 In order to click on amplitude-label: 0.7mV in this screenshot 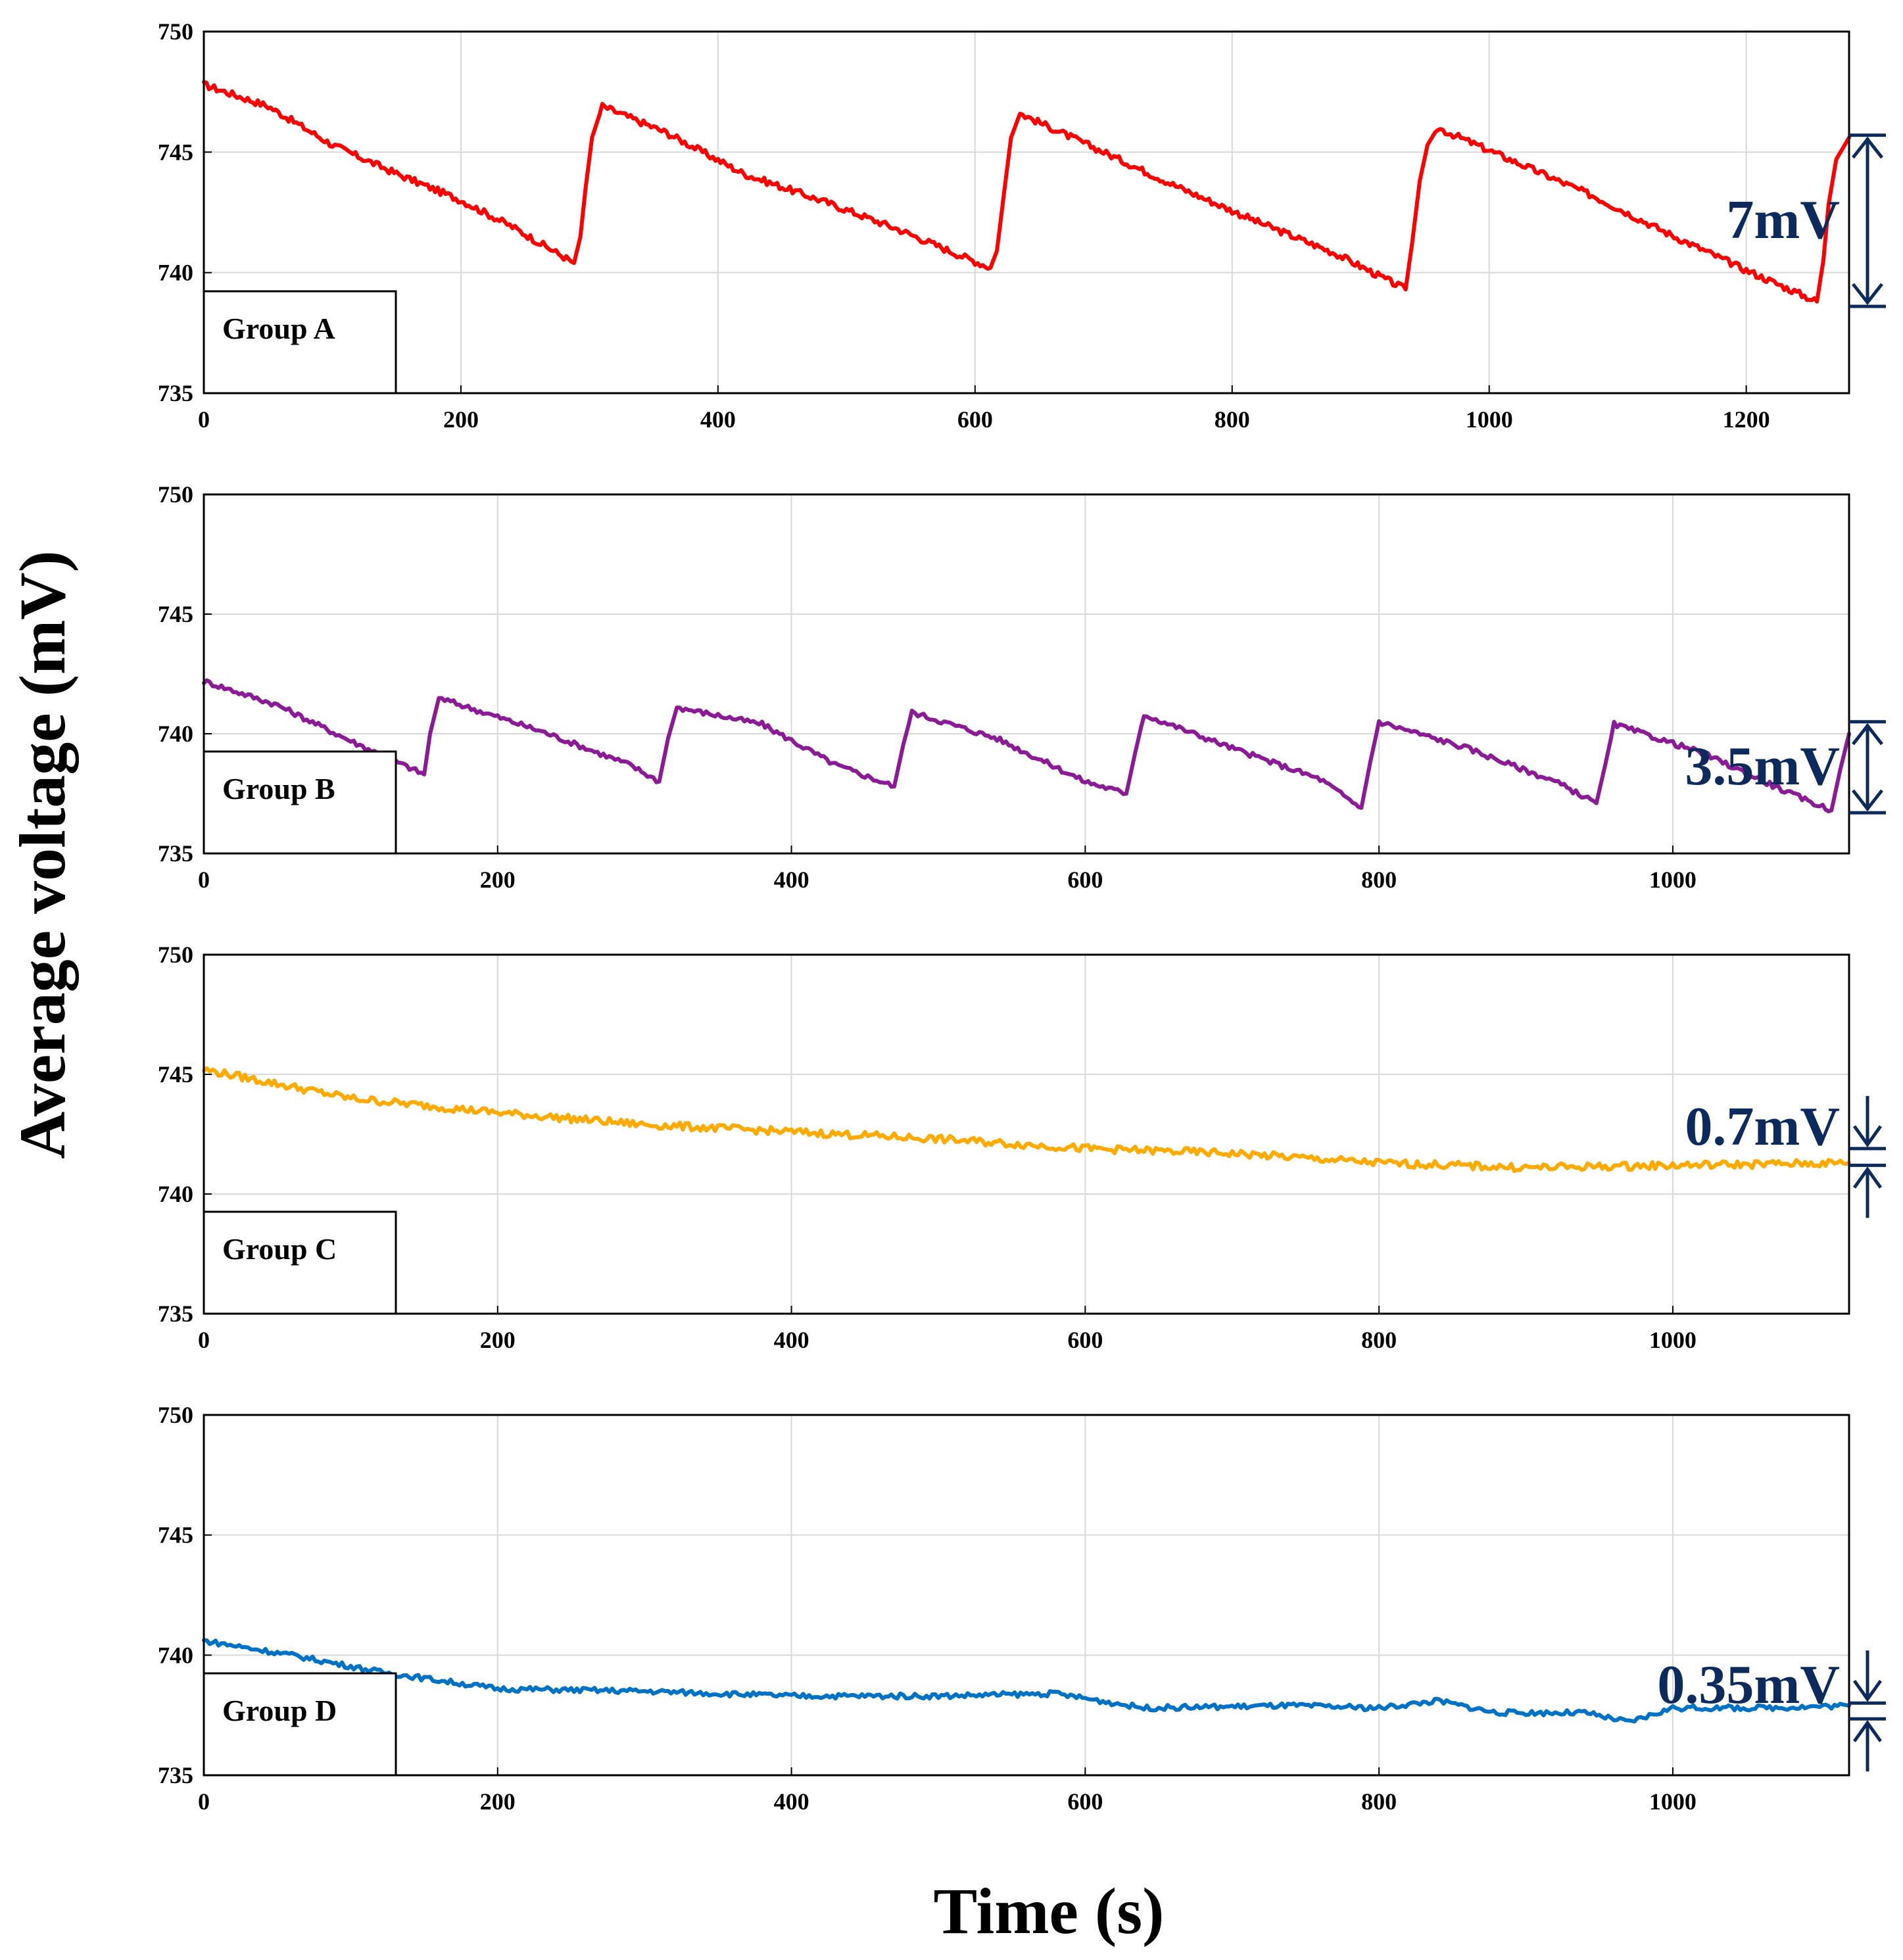, I will do `click(1762, 1126)`.